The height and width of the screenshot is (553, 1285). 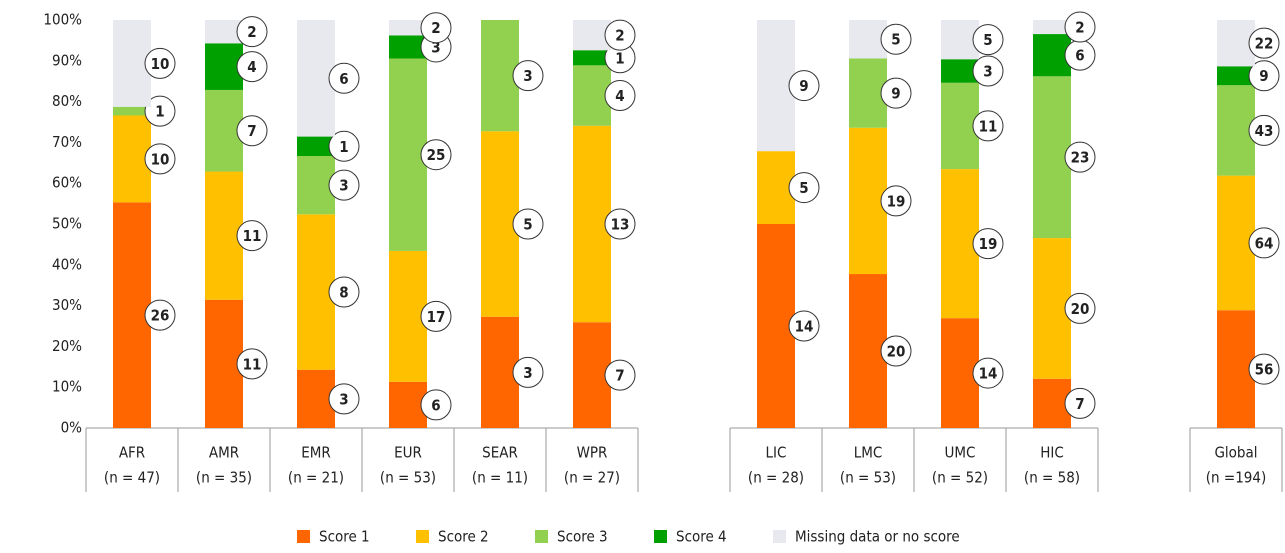 What do you see at coordinates (1052, 478) in the screenshot?
I see `x-tick-note: (n = 58)` at bounding box center [1052, 478].